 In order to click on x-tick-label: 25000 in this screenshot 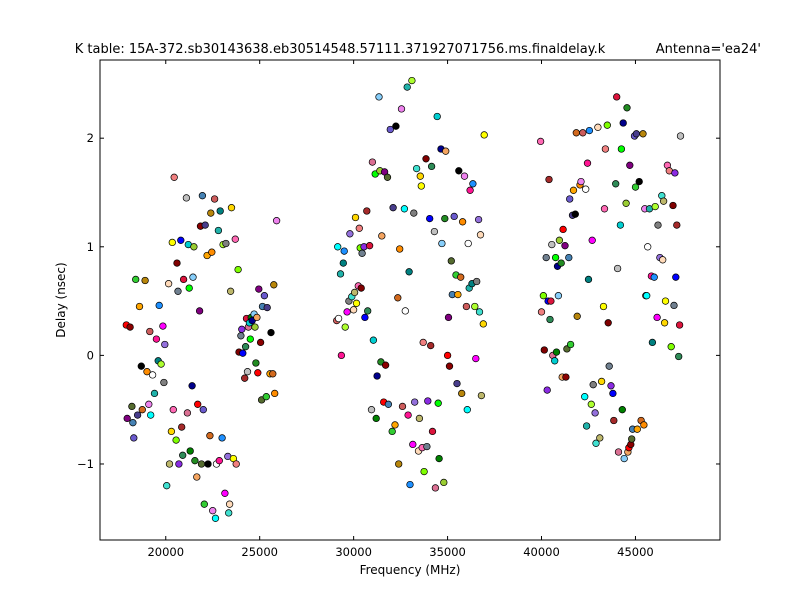, I will do `click(259, 552)`.